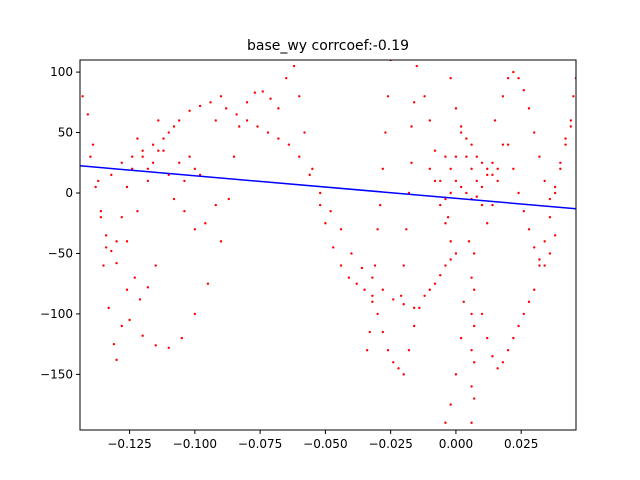 The image size is (640, 480). Describe the element at coordinates (328, 46) in the screenshot. I see `chart-title: base_wy corrcoef:-0.19` at that location.